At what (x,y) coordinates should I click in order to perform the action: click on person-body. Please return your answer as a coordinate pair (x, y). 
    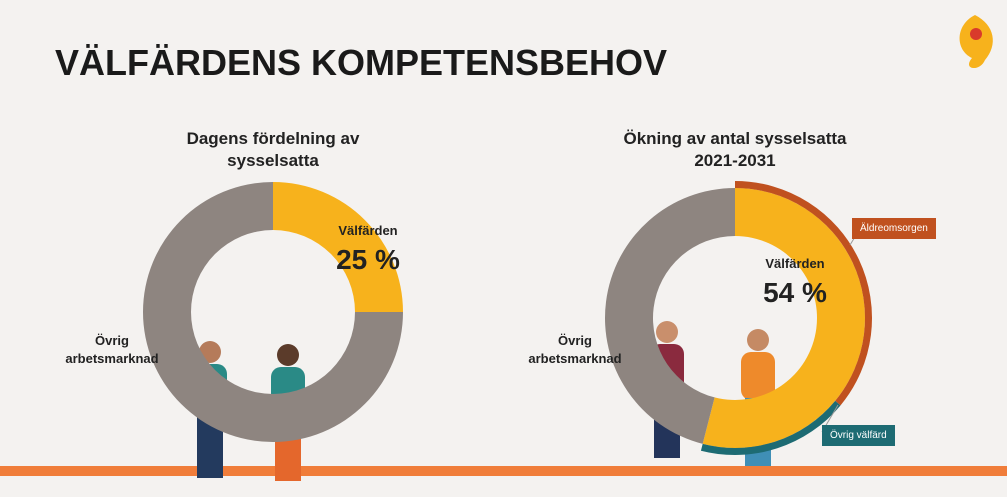
    Looking at the image, I should click on (758, 376).